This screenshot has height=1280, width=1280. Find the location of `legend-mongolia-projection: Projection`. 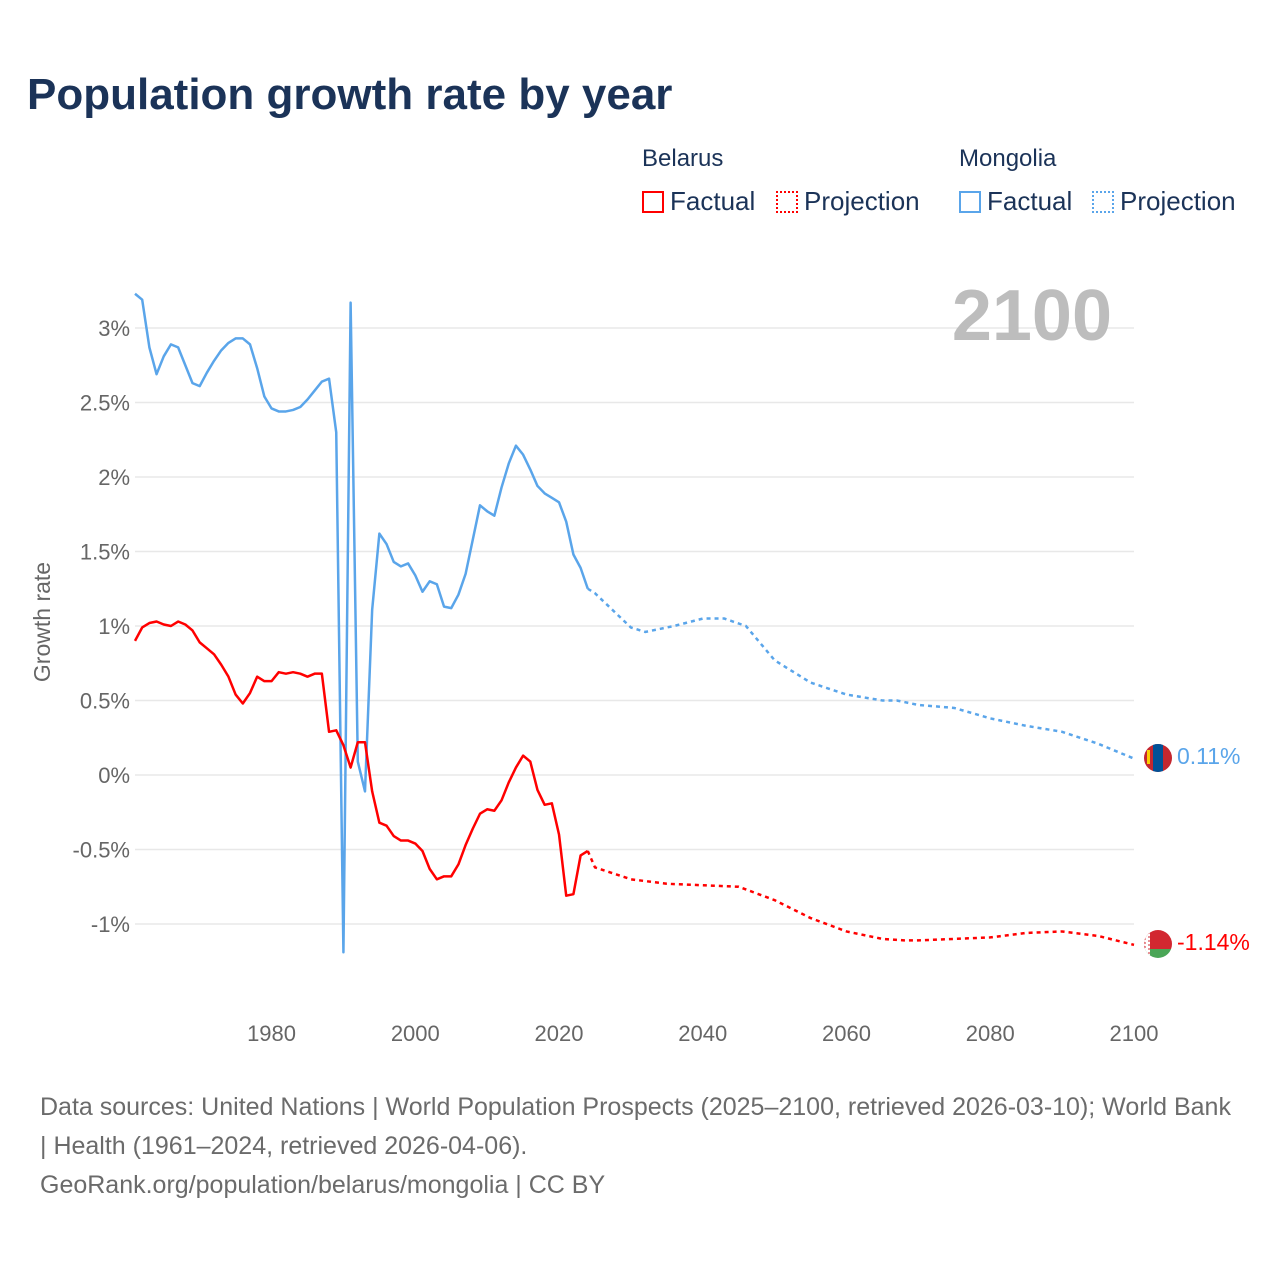

legend-mongolia-projection: Projection is located at coordinates (1164, 201).